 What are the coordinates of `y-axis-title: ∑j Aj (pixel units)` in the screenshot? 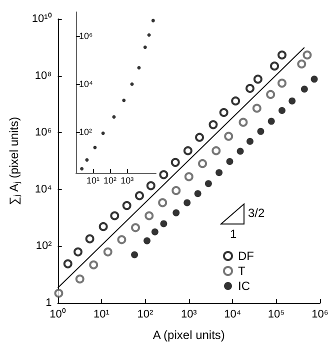 It's located at (14, 161).